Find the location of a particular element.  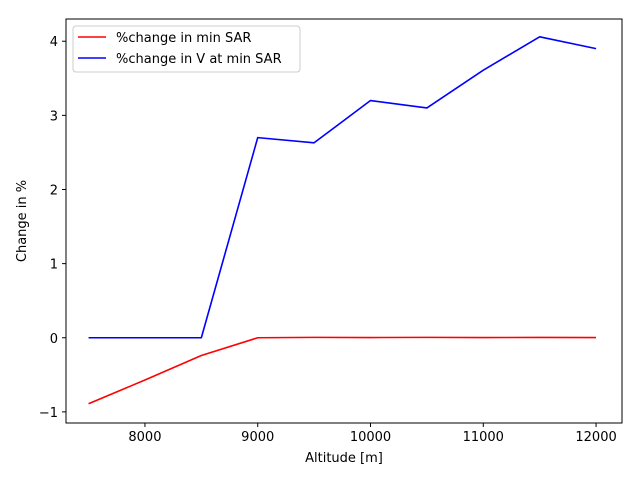

x-tick-label: 10000 is located at coordinates (370, 437).